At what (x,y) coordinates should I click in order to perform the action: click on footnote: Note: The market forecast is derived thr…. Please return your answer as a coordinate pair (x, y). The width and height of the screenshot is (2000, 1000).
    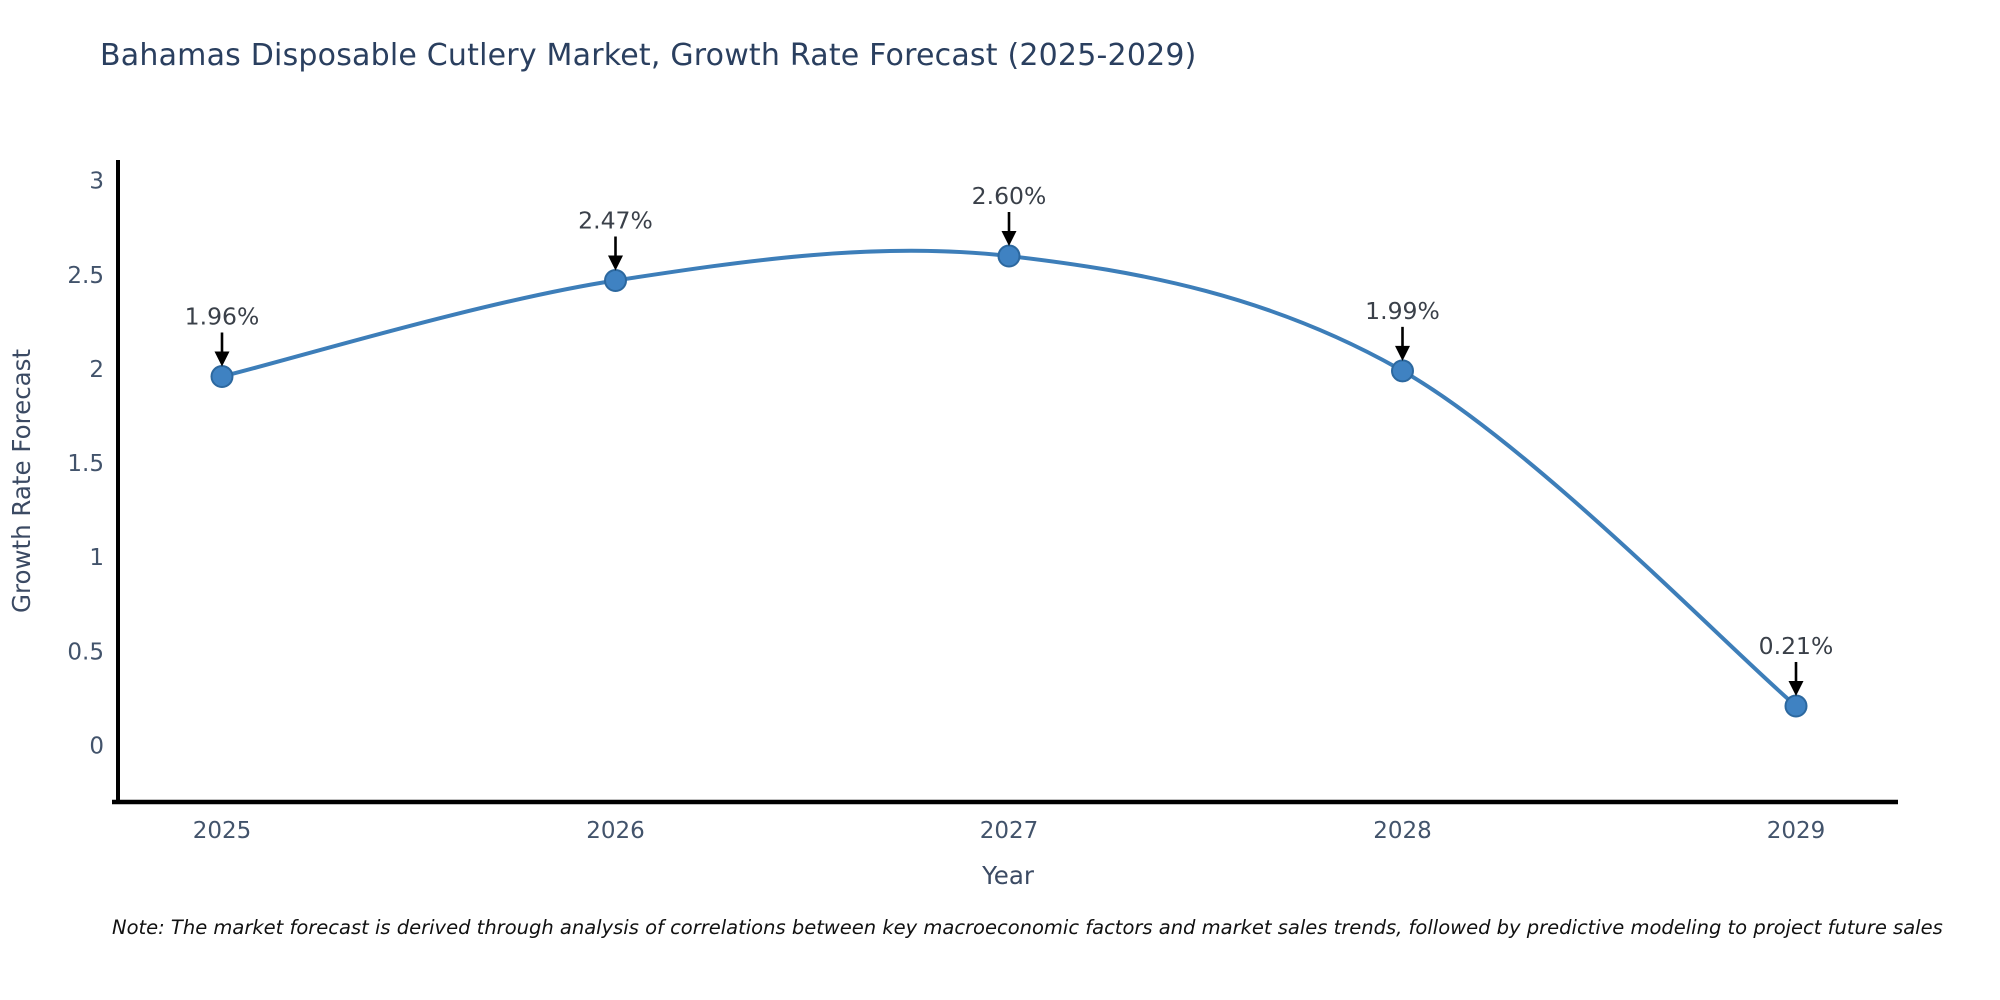
    Looking at the image, I should click on (1027, 927).